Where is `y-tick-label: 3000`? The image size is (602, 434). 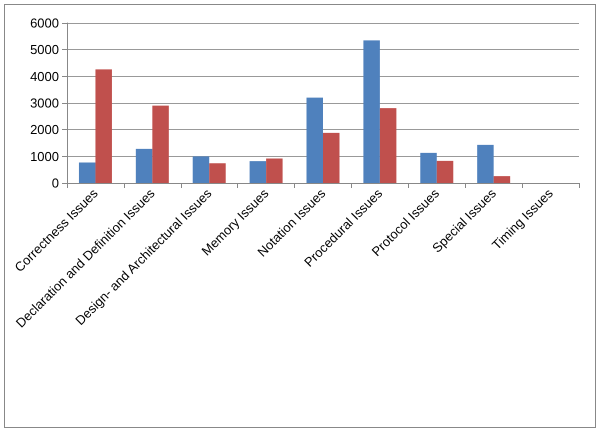
y-tick-label: 3000 is located at coordinates (44, 103).